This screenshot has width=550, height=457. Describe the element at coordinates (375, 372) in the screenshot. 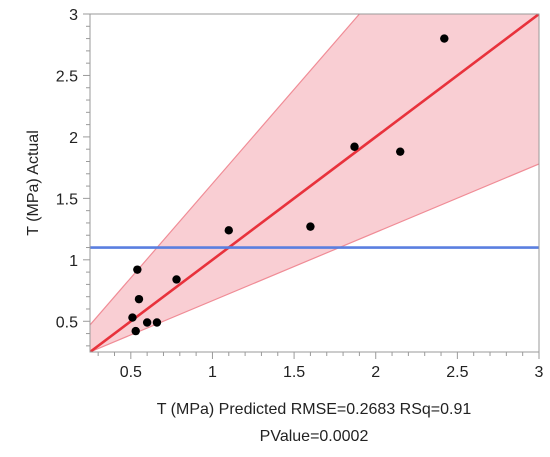

I see `x-tick-label: 2` at that location.